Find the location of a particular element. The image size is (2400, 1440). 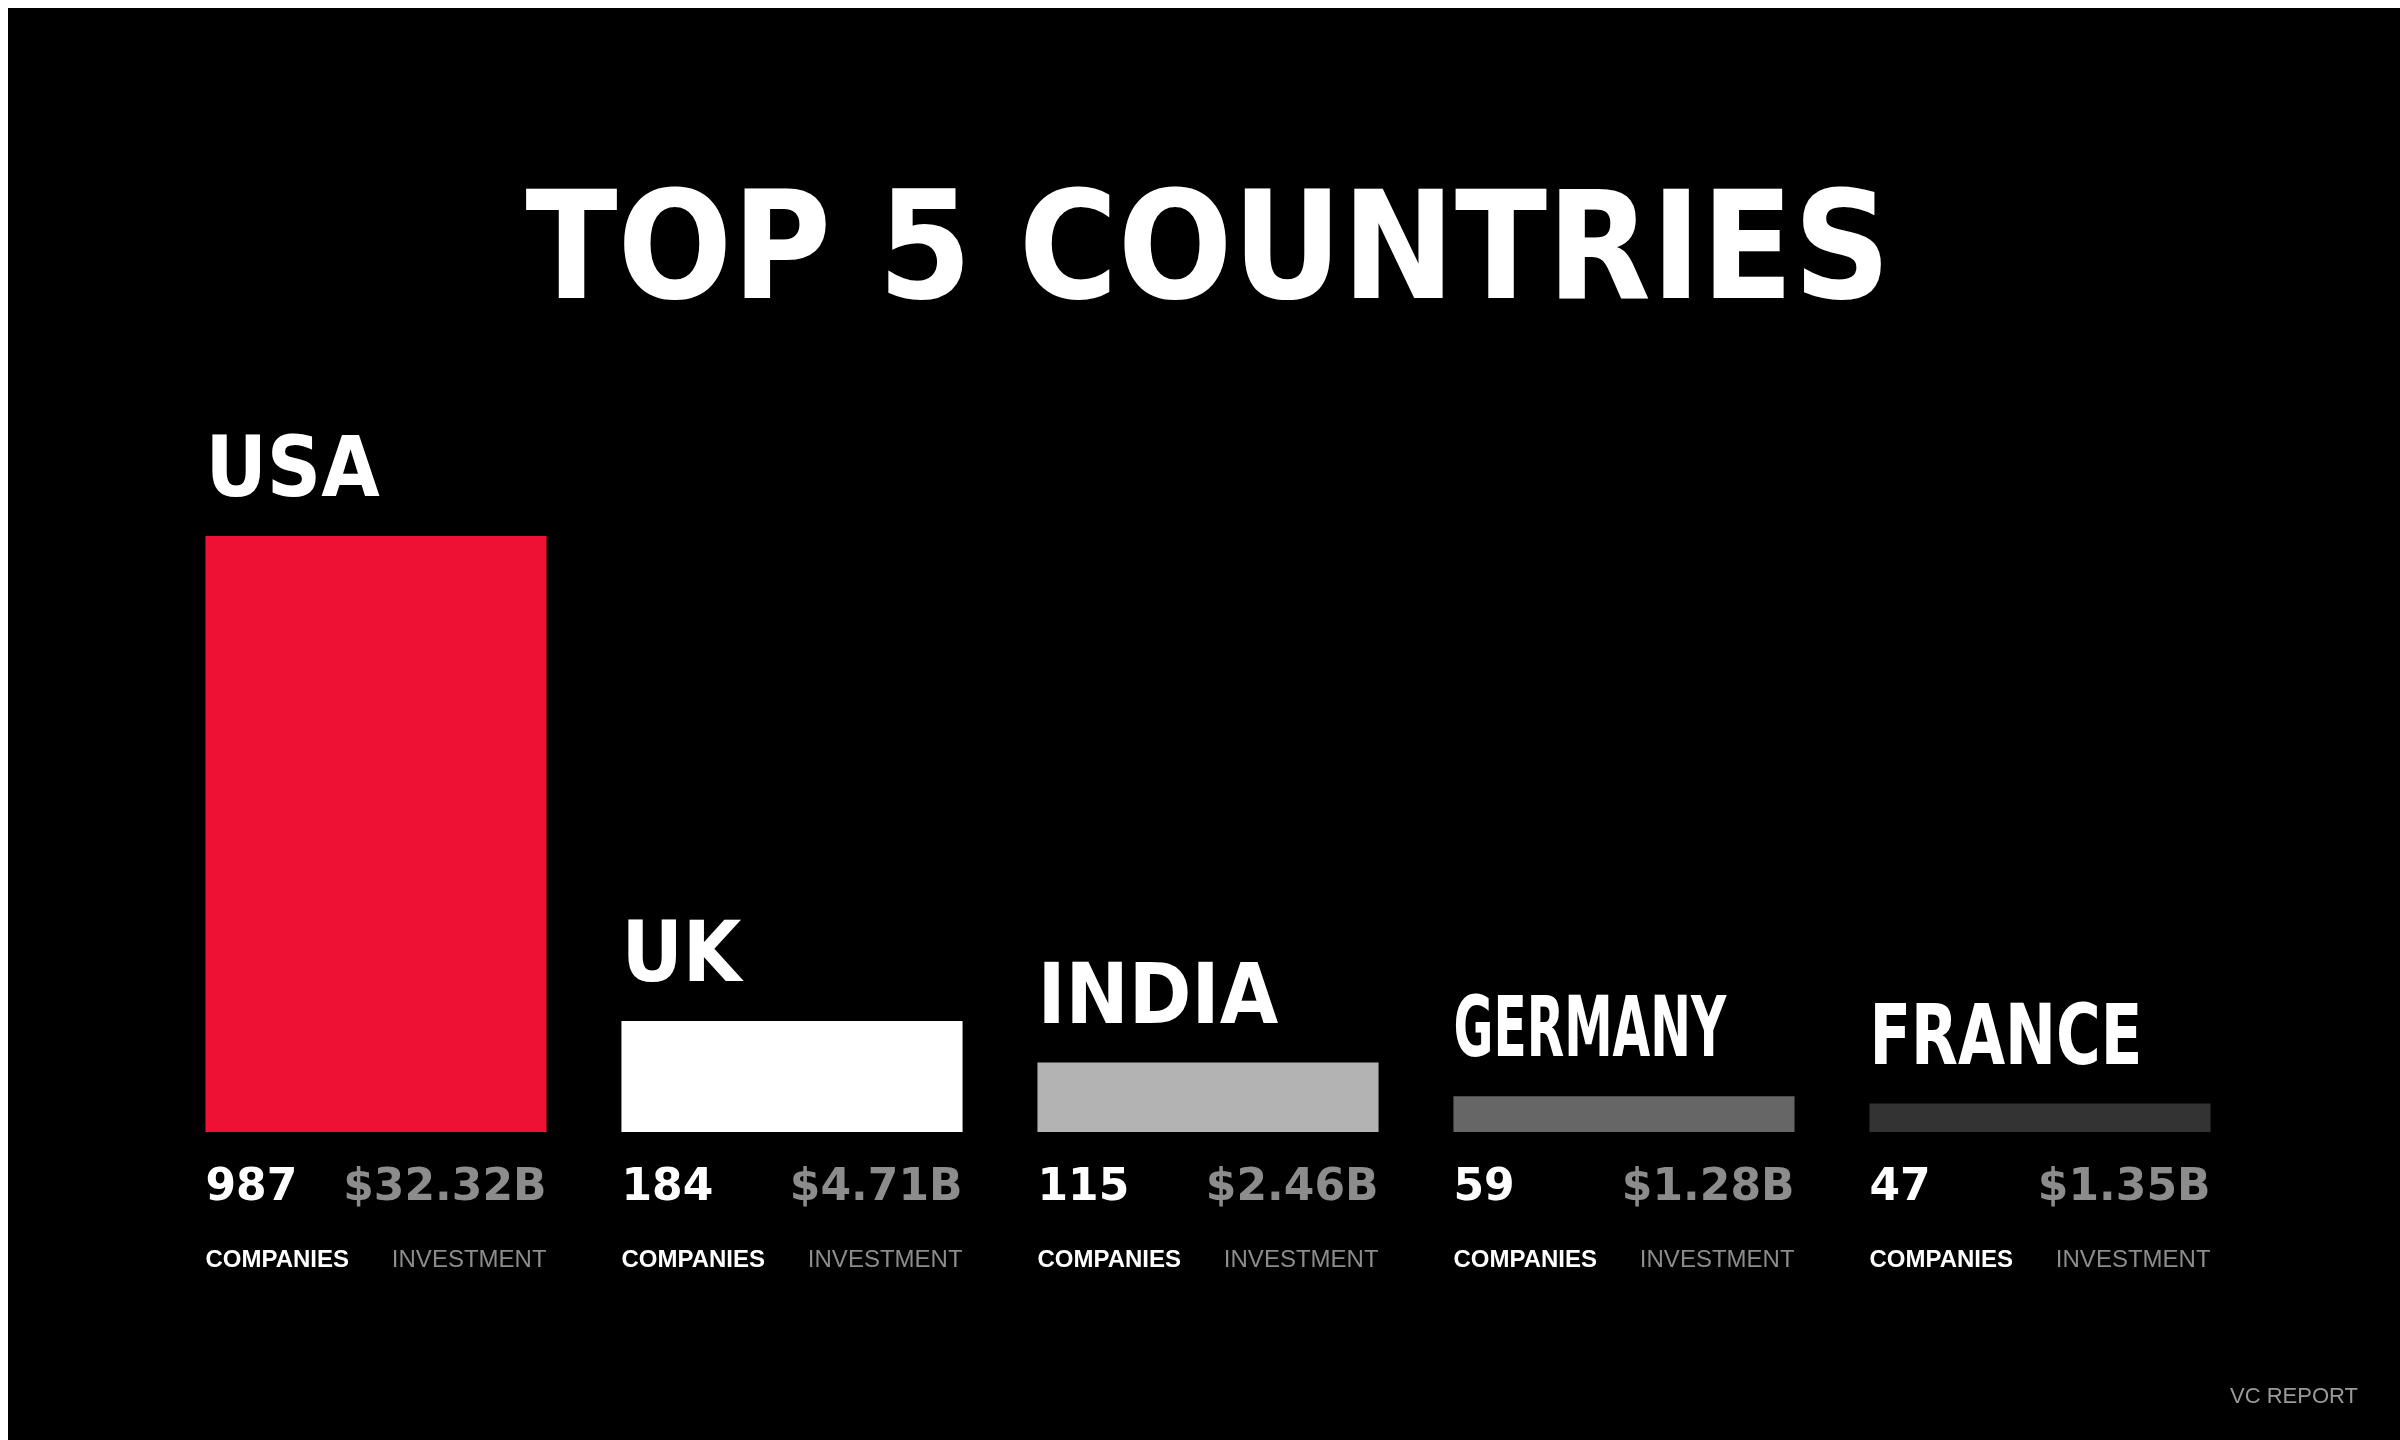

data-label: 59 is located at coordinates (1484, 1184).